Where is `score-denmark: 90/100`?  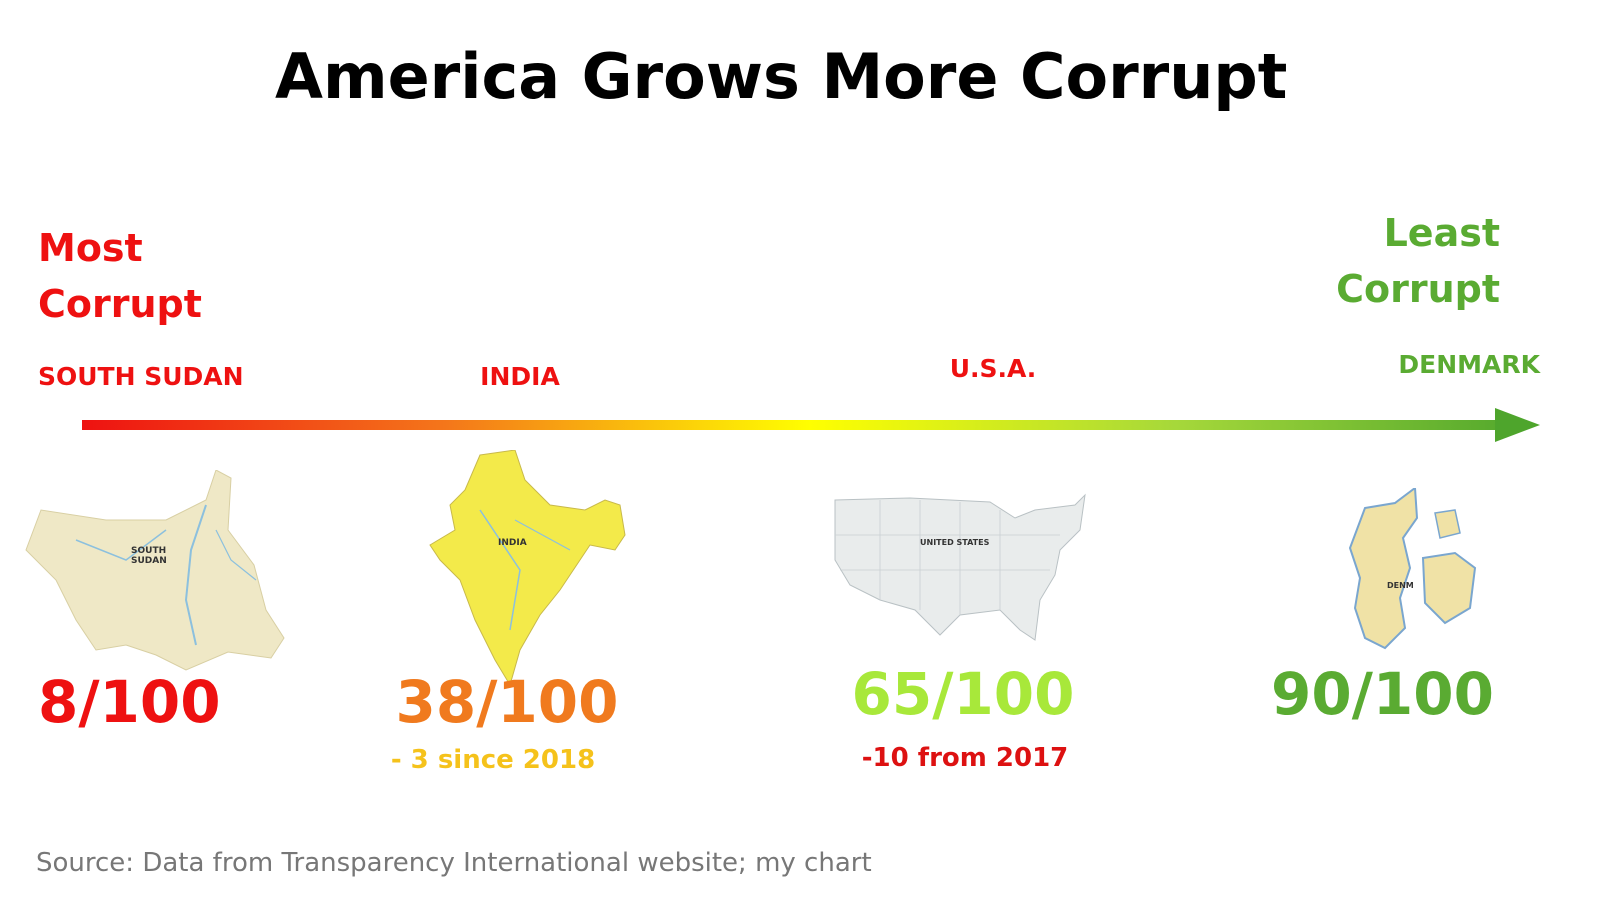
score-denmark: 90/100 is located at coordinates (1382, 694).